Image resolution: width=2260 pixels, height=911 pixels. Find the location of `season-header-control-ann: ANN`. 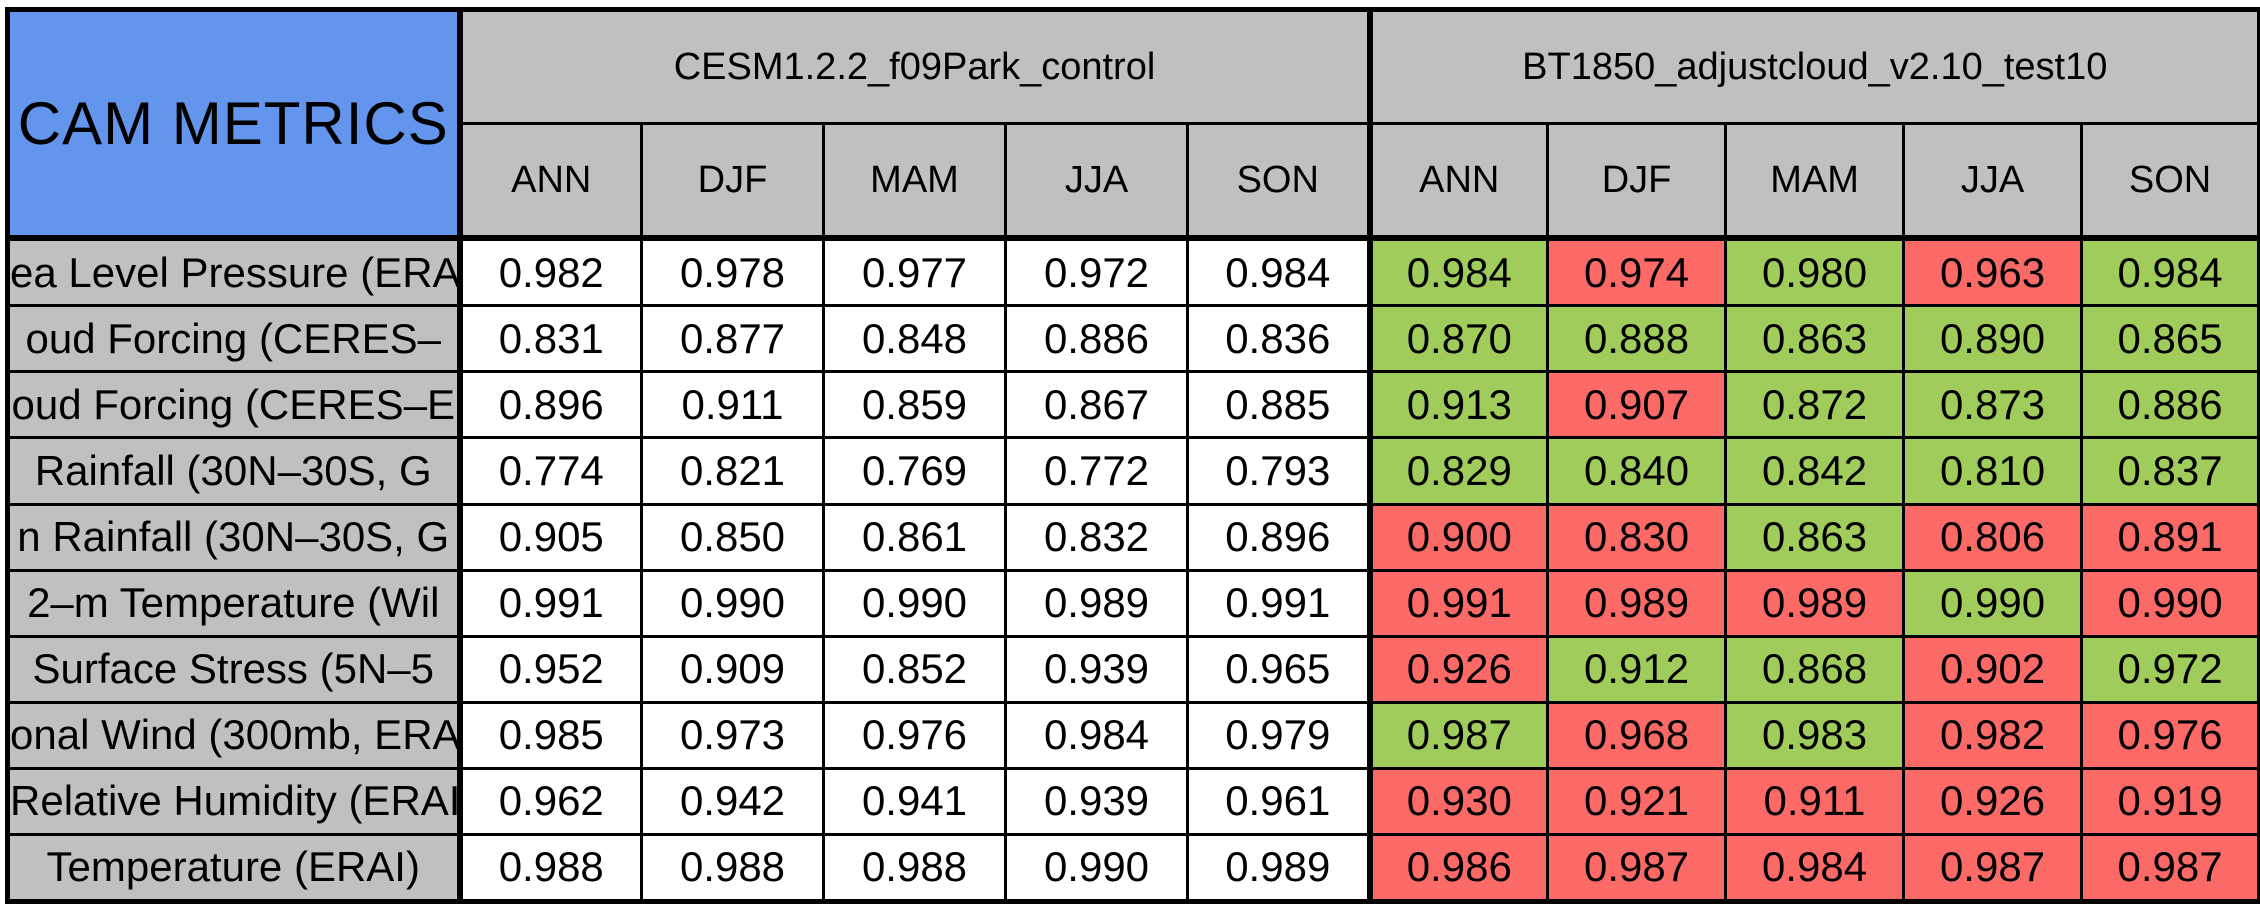

season-header-control-ann: ANN is located at coordinates (549, 181).